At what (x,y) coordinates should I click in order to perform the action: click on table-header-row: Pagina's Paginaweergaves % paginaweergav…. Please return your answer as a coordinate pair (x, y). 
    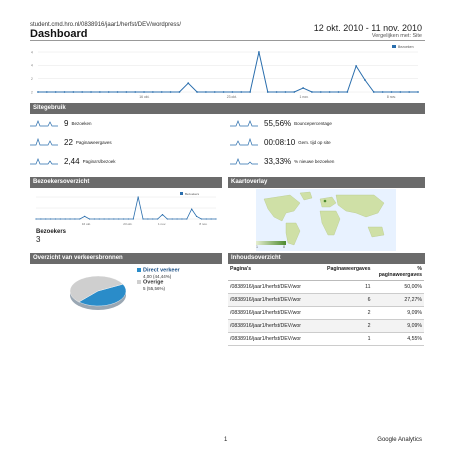
    Looking at the image, I should click on (326, 272).